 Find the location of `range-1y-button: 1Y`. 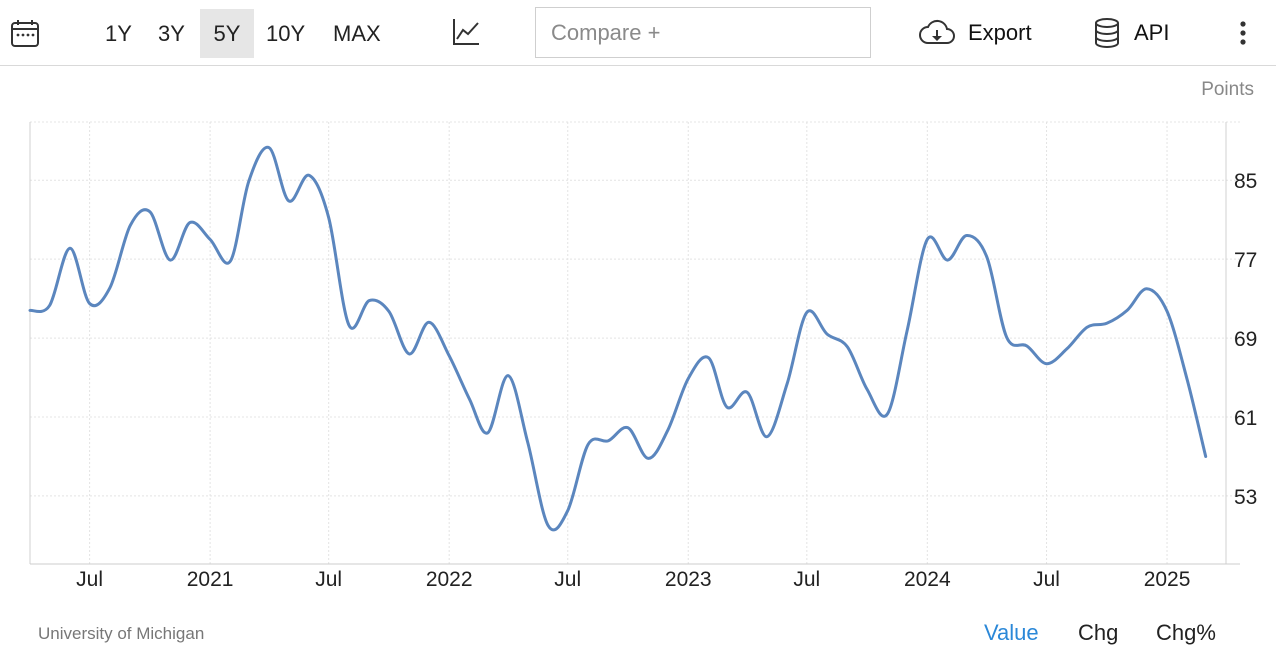

range-1y-button: 1Y is located at coordinates (118, 33).